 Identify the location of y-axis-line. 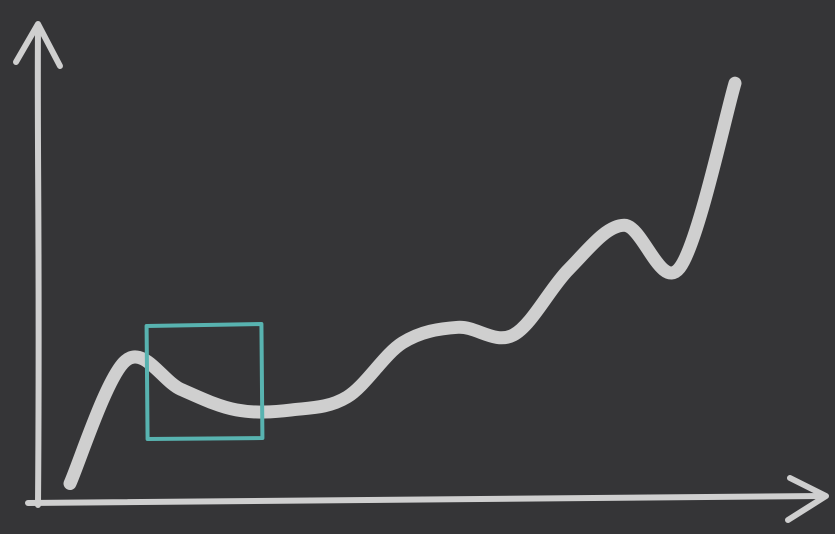
(38, 266).